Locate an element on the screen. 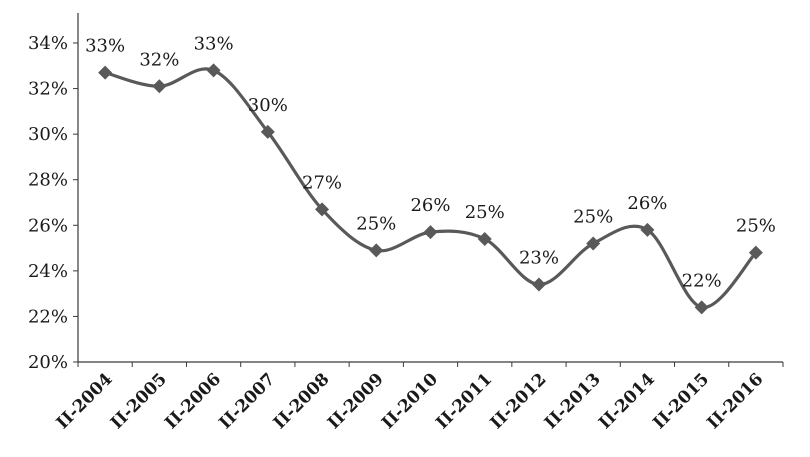  x-tick-label: II-2009 is located at coordinates (356, 401).